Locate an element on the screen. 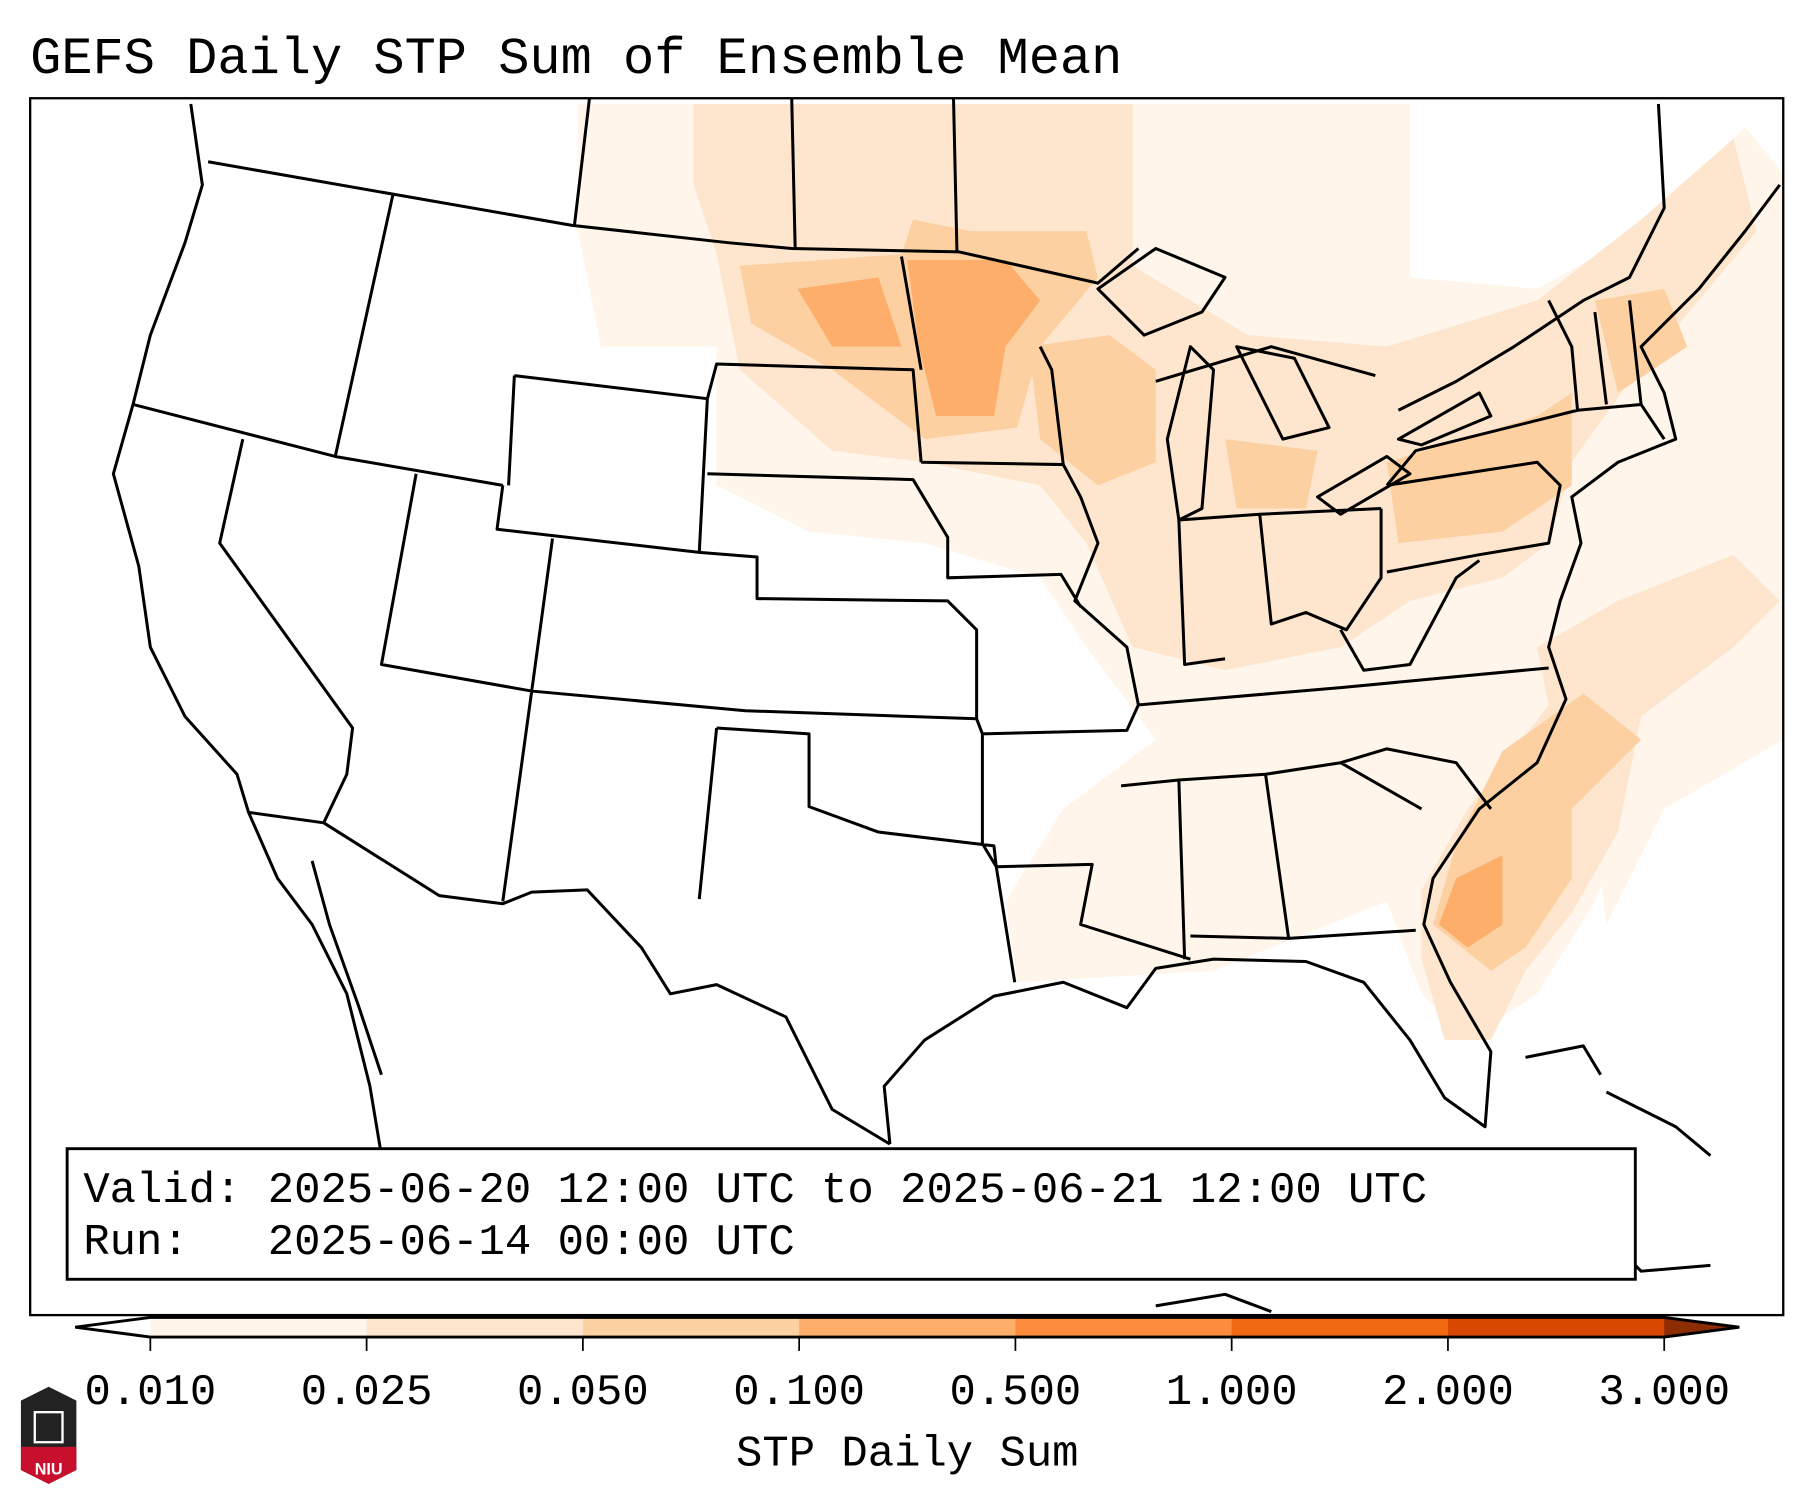 Image resolution: width=1803 pixels, height=1500 pixels. islands is located at coordinates (1433, 1179).